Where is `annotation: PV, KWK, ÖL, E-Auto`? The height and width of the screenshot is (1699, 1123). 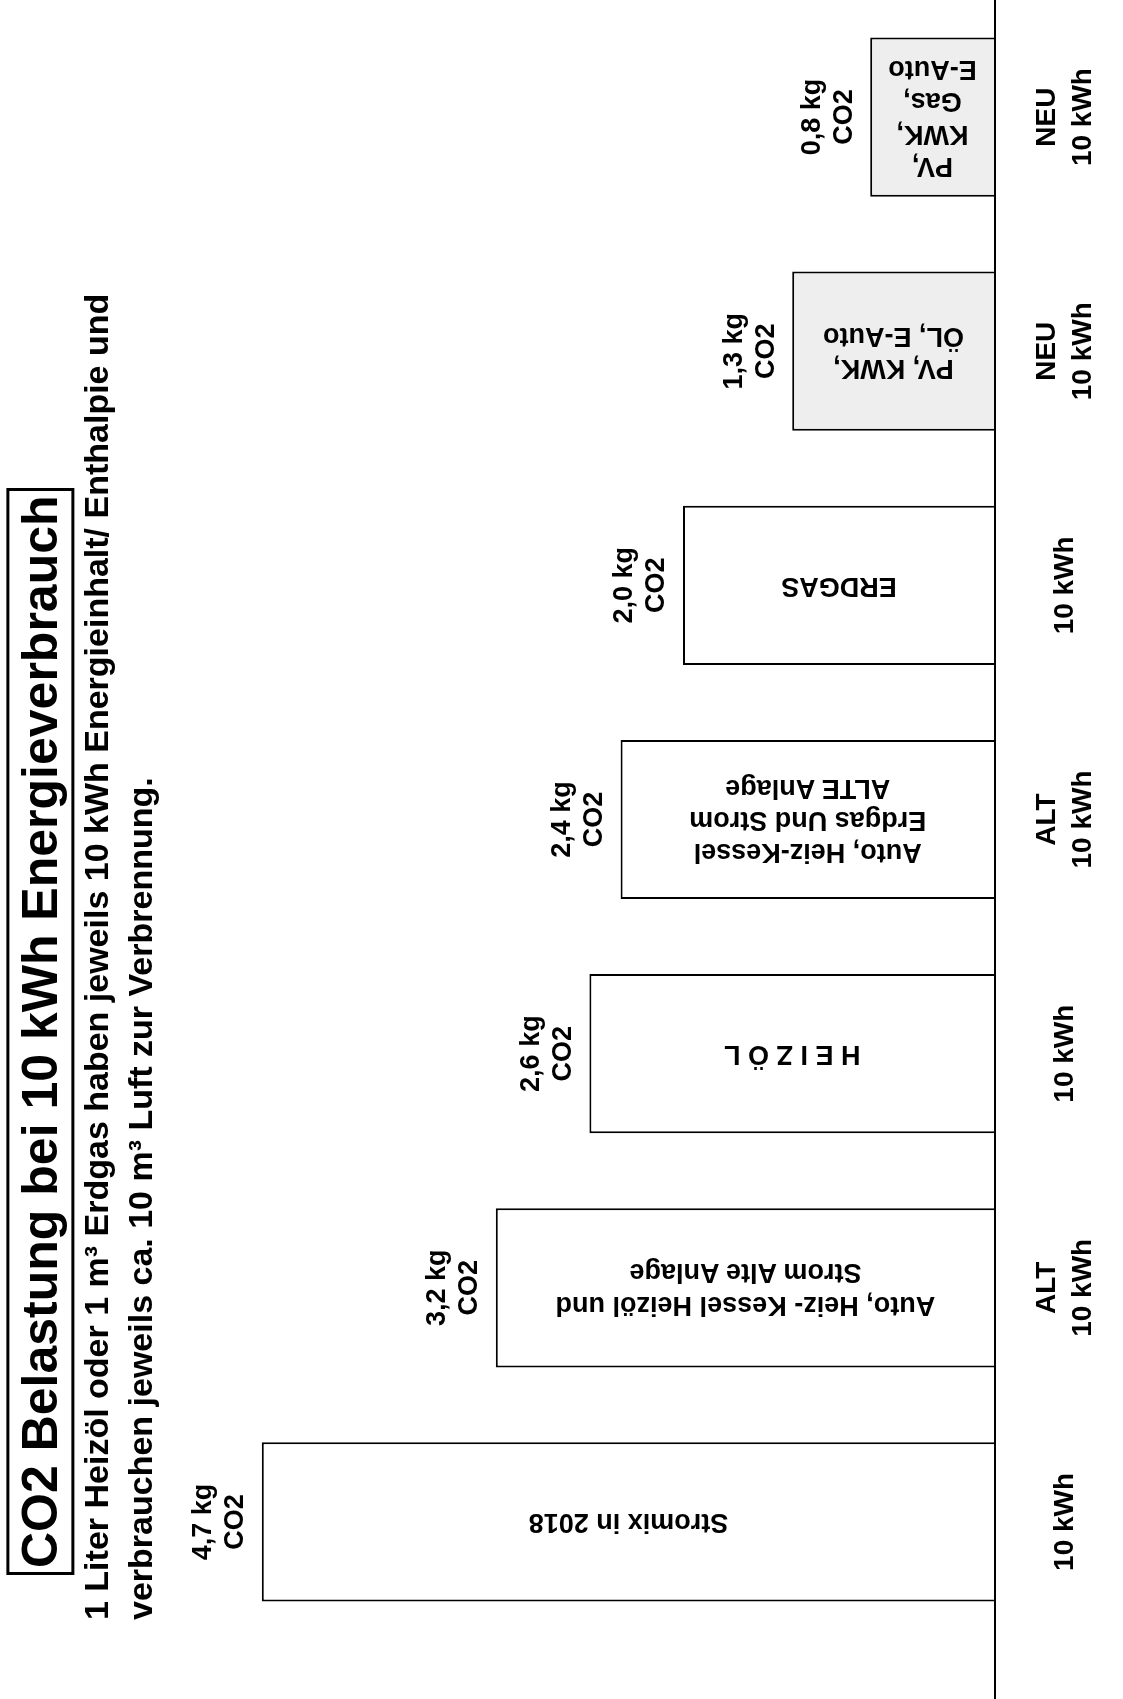
annotation: PV, KWK, ÖL, E-Auto is located at coordinates (894, 352).